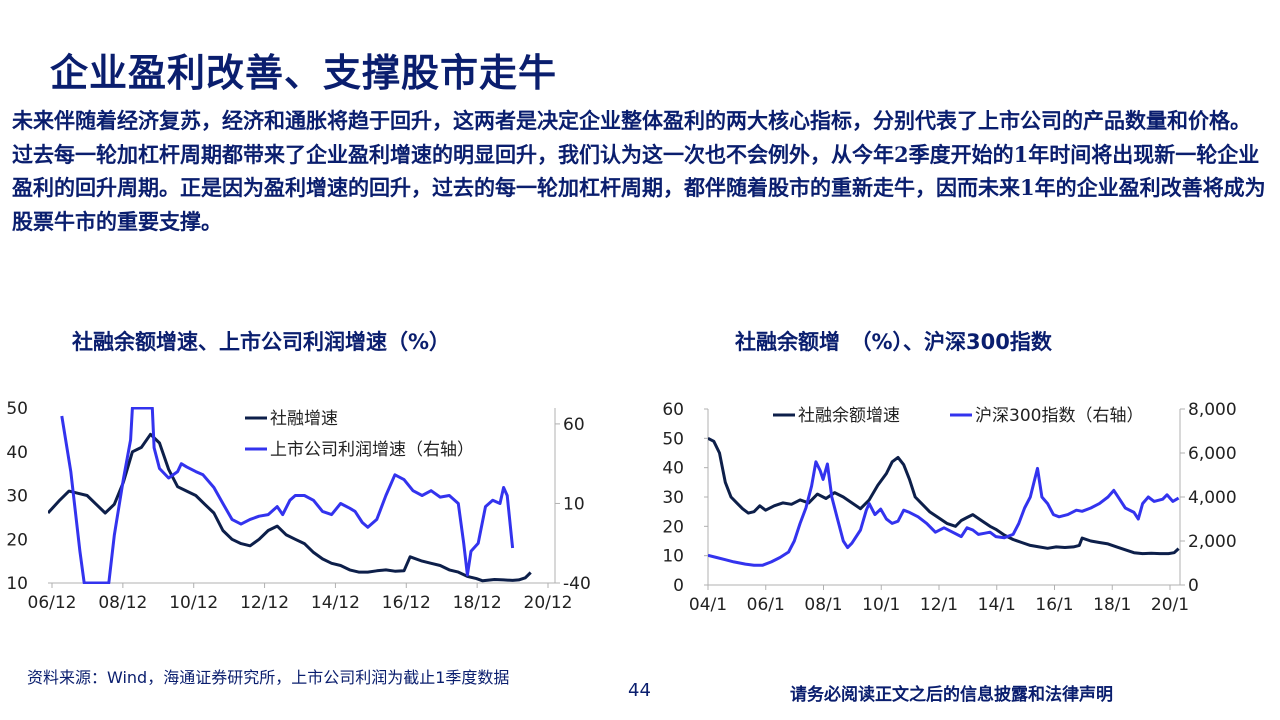 This screenshot has height=720, width=1280. What do you see at coordinates (477, 603) in the screenshot?
I see `x-tick-label: 18/12` at bounding box center [477, 603].